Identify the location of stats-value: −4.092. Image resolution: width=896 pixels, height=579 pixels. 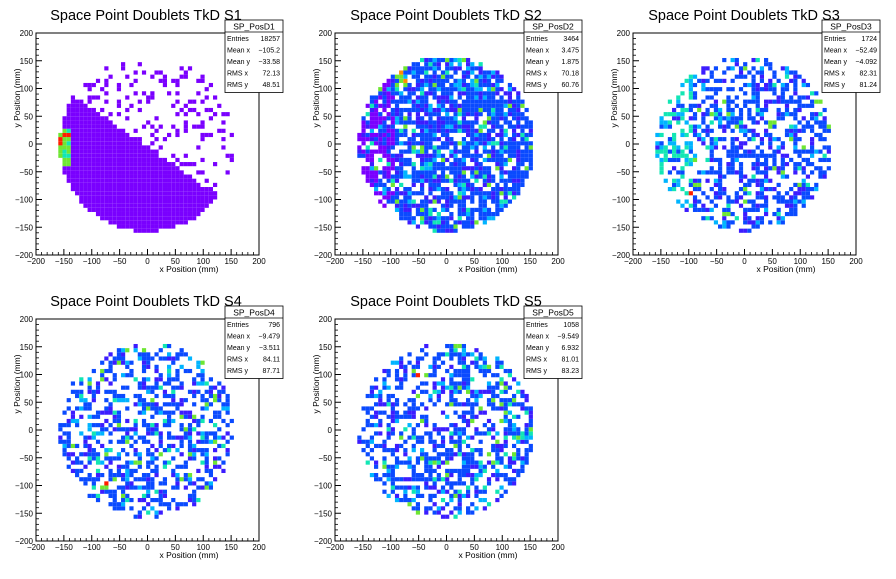
(866, 62).